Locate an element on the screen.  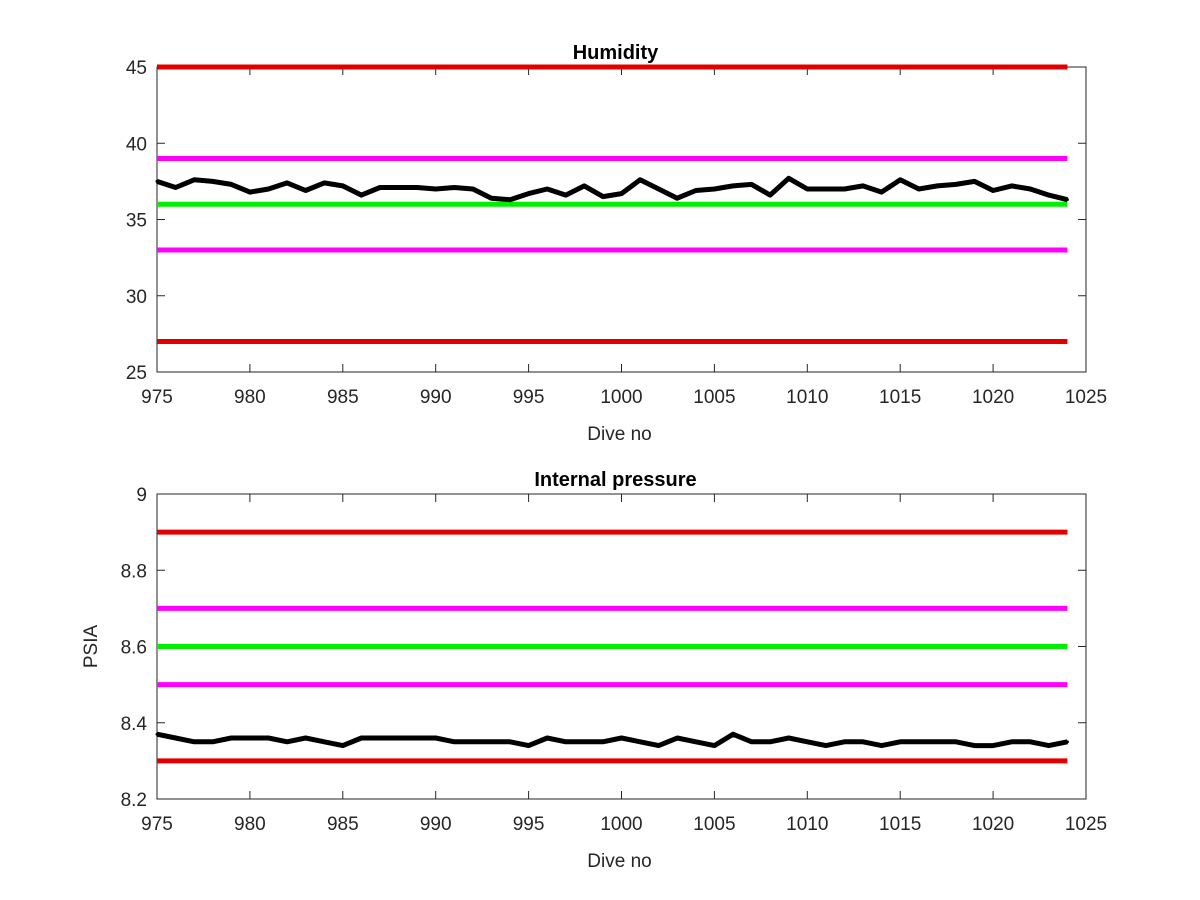
x-tick-label: 1010 is located at coordinates (807, 397).